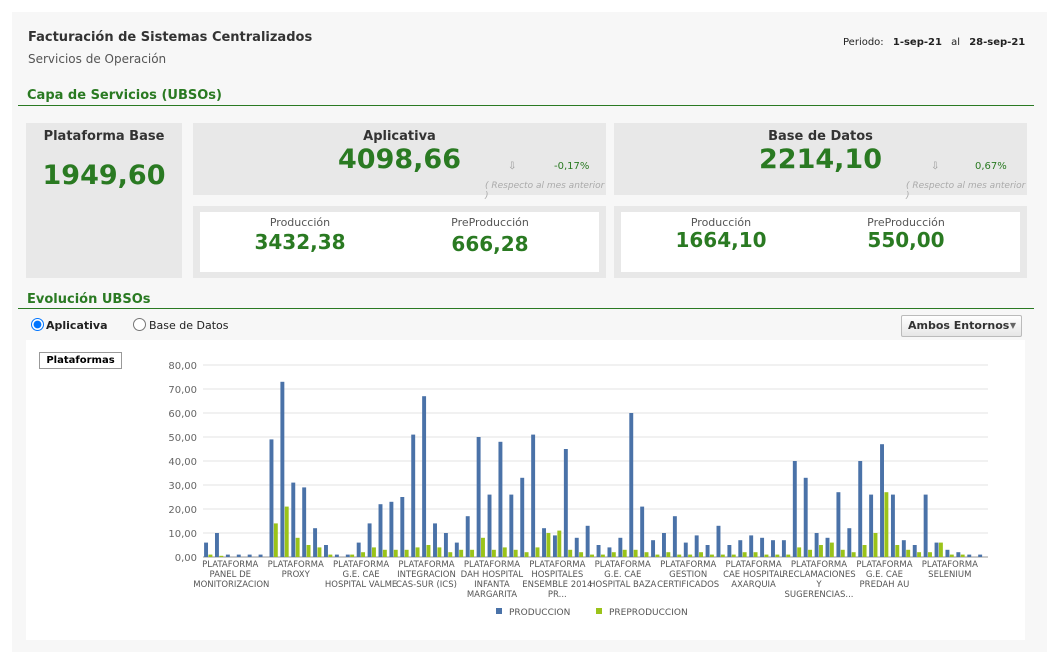  Describe the element at coordinates (399, 136) in the screenshot. I see `kpi-title: Aplicativa` at that location.